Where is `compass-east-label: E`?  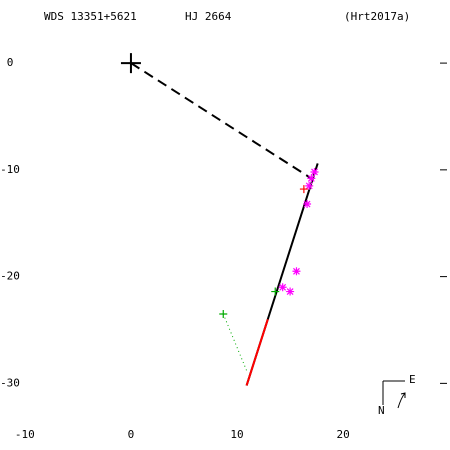 compass-east-label: E is located at coordinates (412, 379).